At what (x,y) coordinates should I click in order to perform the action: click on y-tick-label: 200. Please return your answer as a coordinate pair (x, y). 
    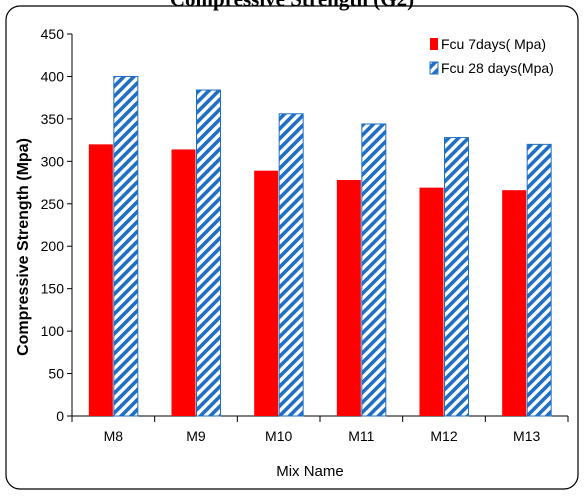
    Looking at the image, I should click on (53, 246).